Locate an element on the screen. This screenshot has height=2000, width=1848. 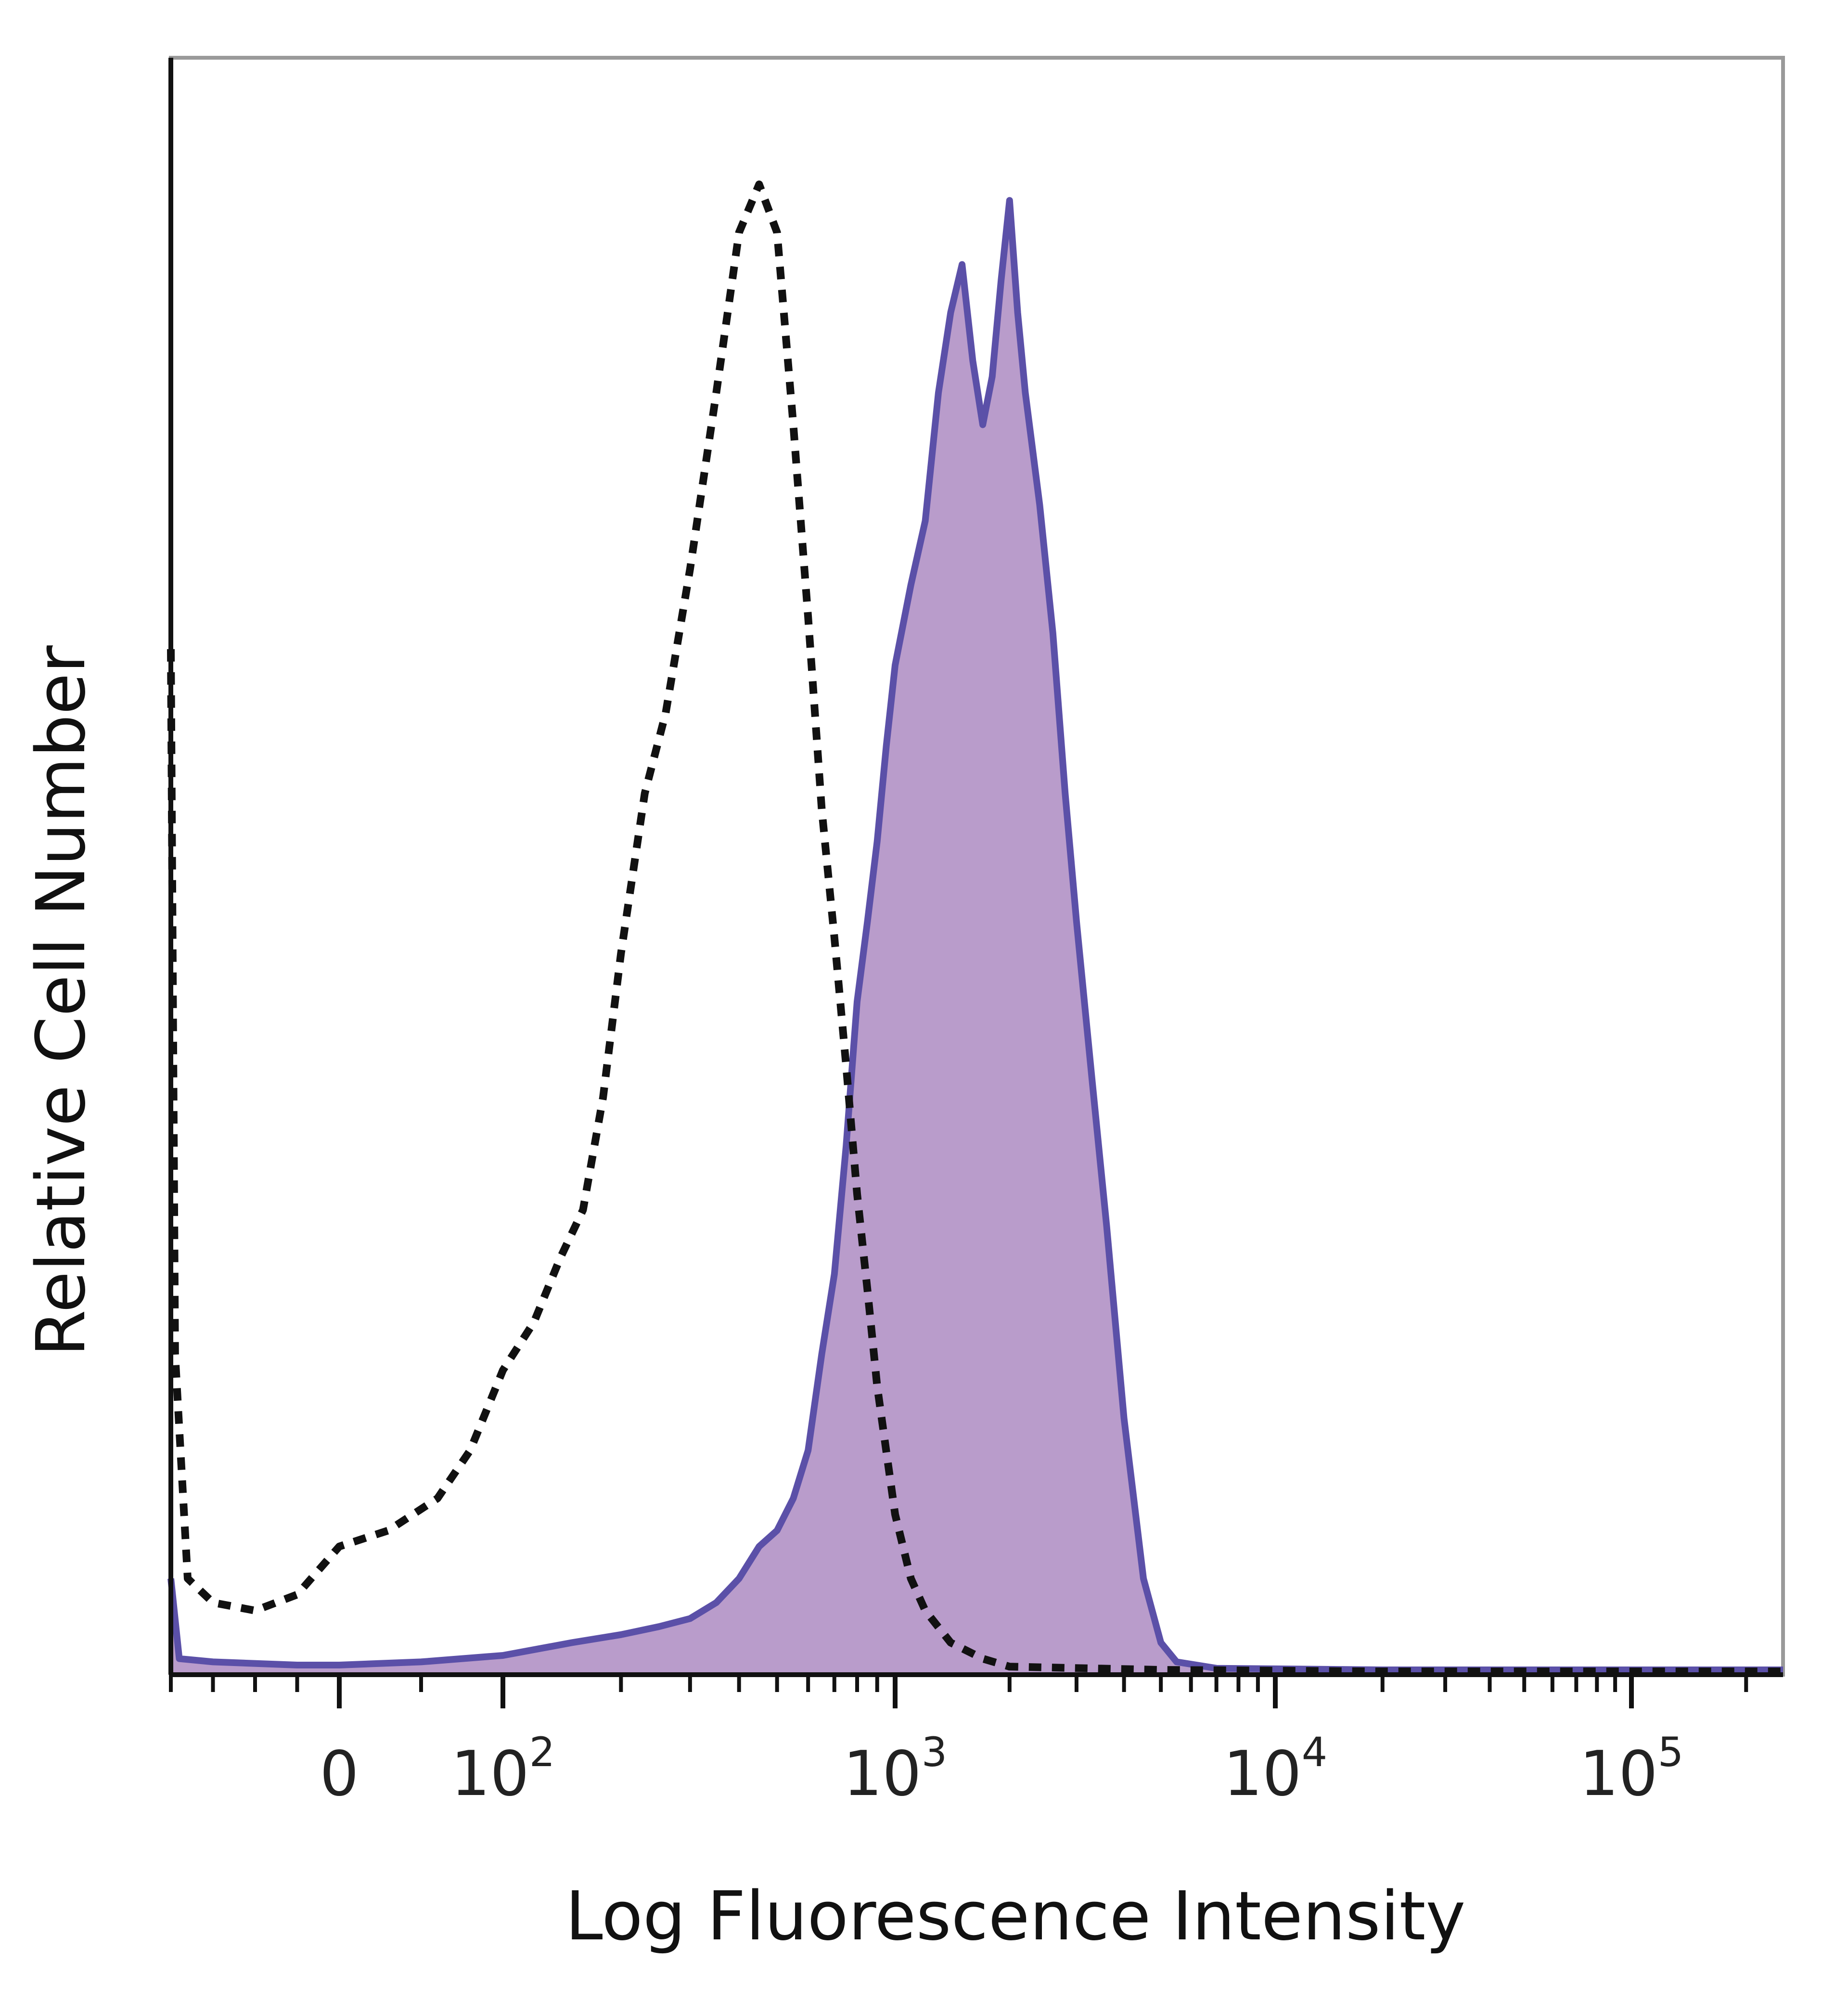
x-tick-label: 10⁵ is located at coordinates (1631, 1769).